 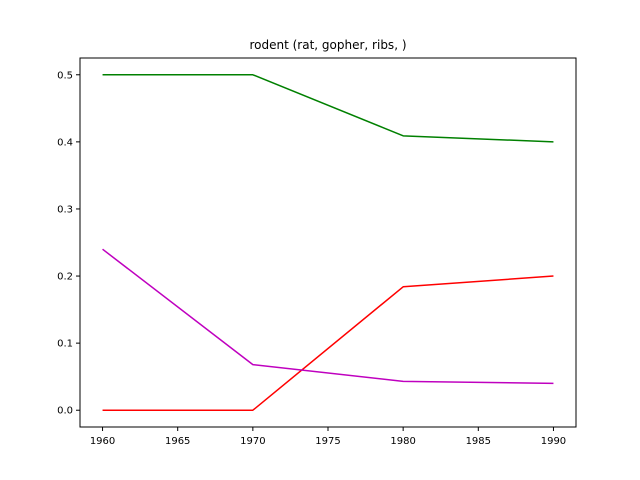 I want to click on x-tick-label: 1990, so click(x=553, y=441).